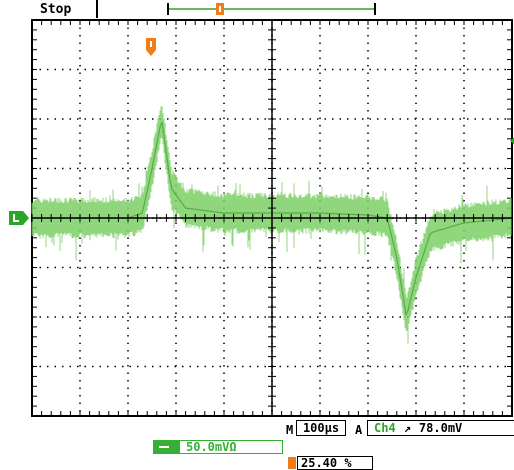 The image size is (514, 470). What do you see at coordinates (292, 463) in the screenshot?
I see `trigger-position-badge-icon` at bounding box center [292, 463].